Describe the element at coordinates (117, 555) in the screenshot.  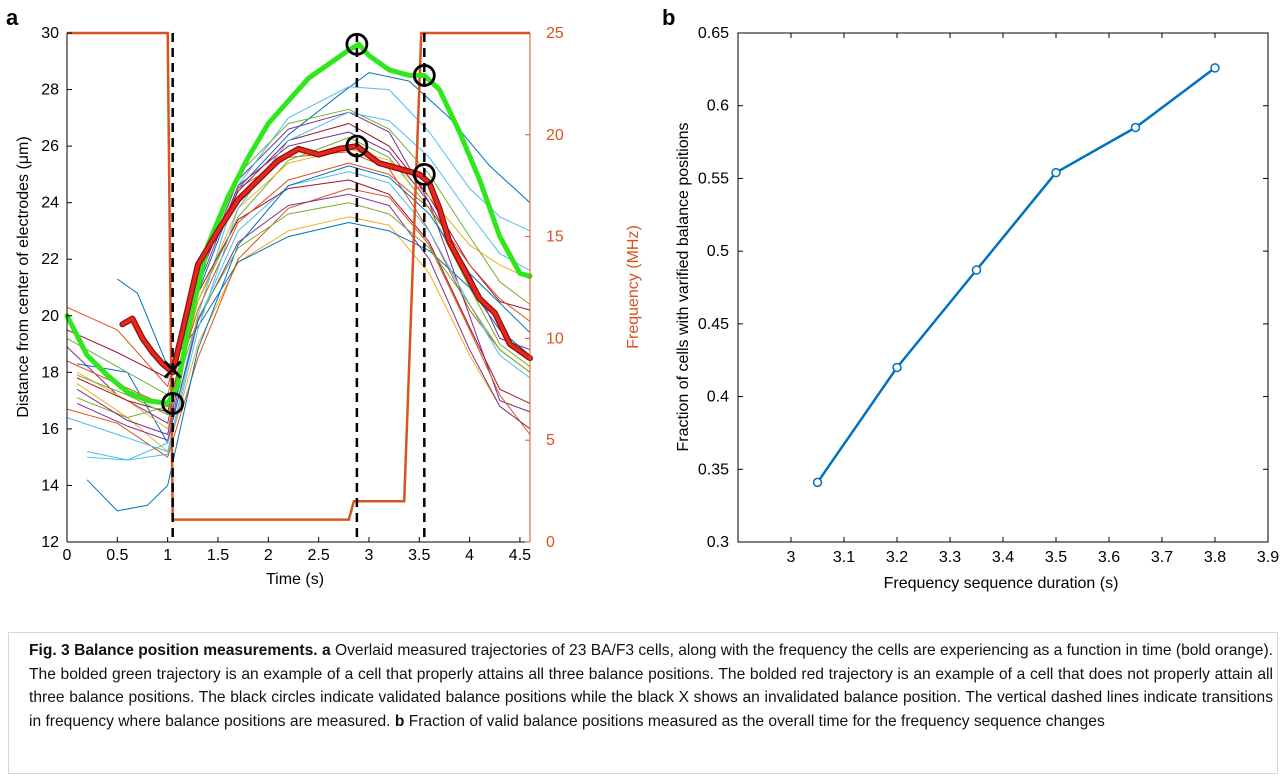
I see `panel-a-xtick-label: 0.5` at that location.